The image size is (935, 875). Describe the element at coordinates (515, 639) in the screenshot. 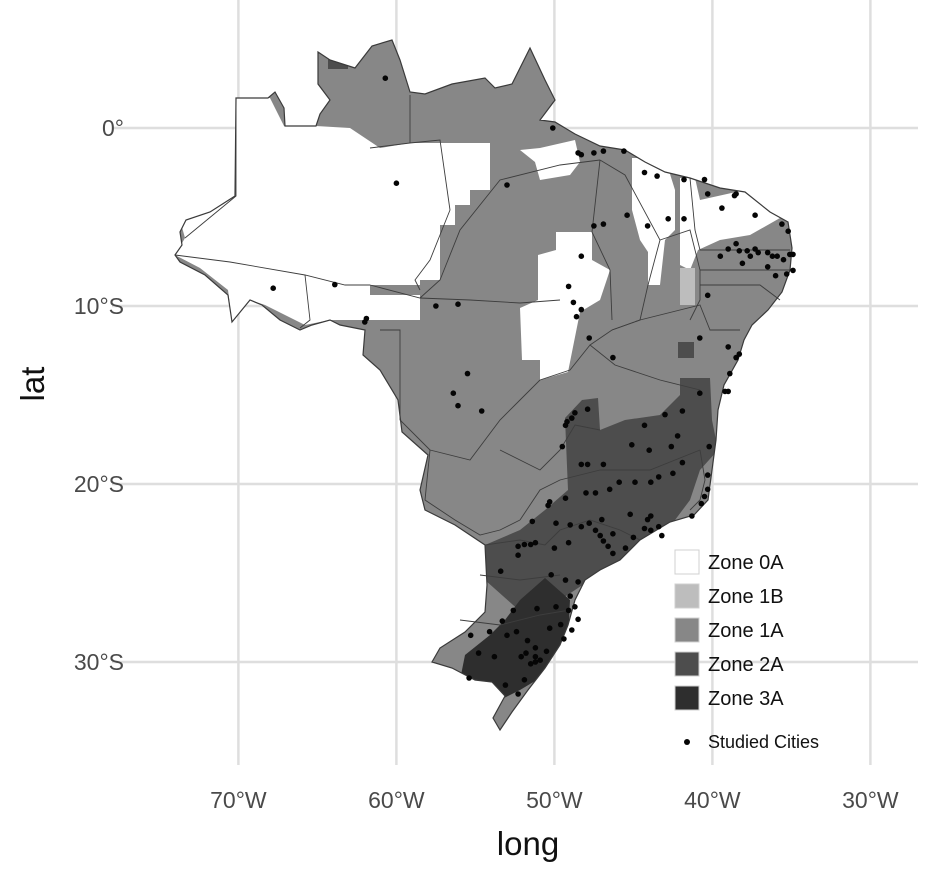

I see `zone-3a-south` at that location.